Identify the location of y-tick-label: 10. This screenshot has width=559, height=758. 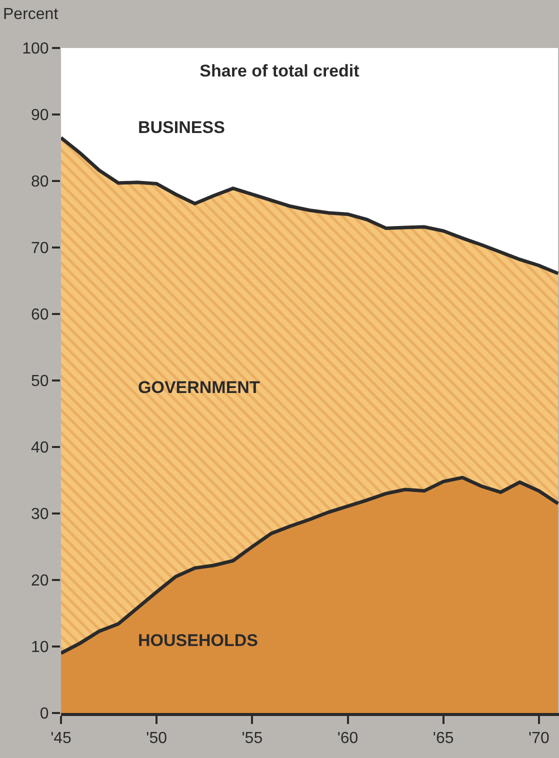
(40, 647).